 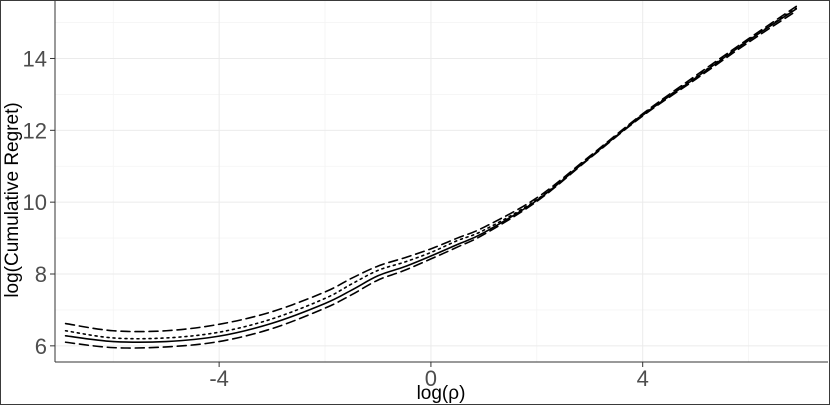 What do you see at coordinates (35, 202) in the screenshot?
I see `y-tick-label: 10` at bounding box center [35, 202].